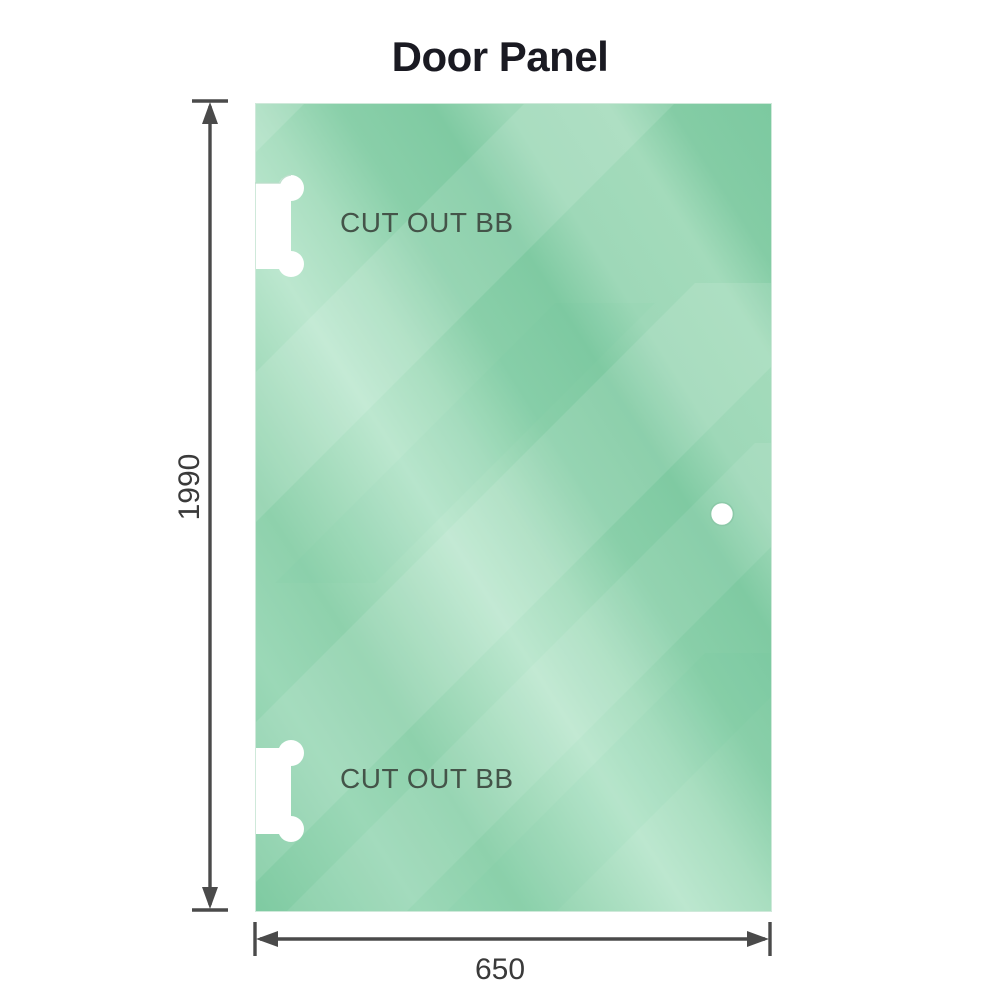 This screenshot has height=1000, width=1000. Describe the element at coordinates (512, 939) in the screenshot. I see `dimension-line-horizontal` at that location.